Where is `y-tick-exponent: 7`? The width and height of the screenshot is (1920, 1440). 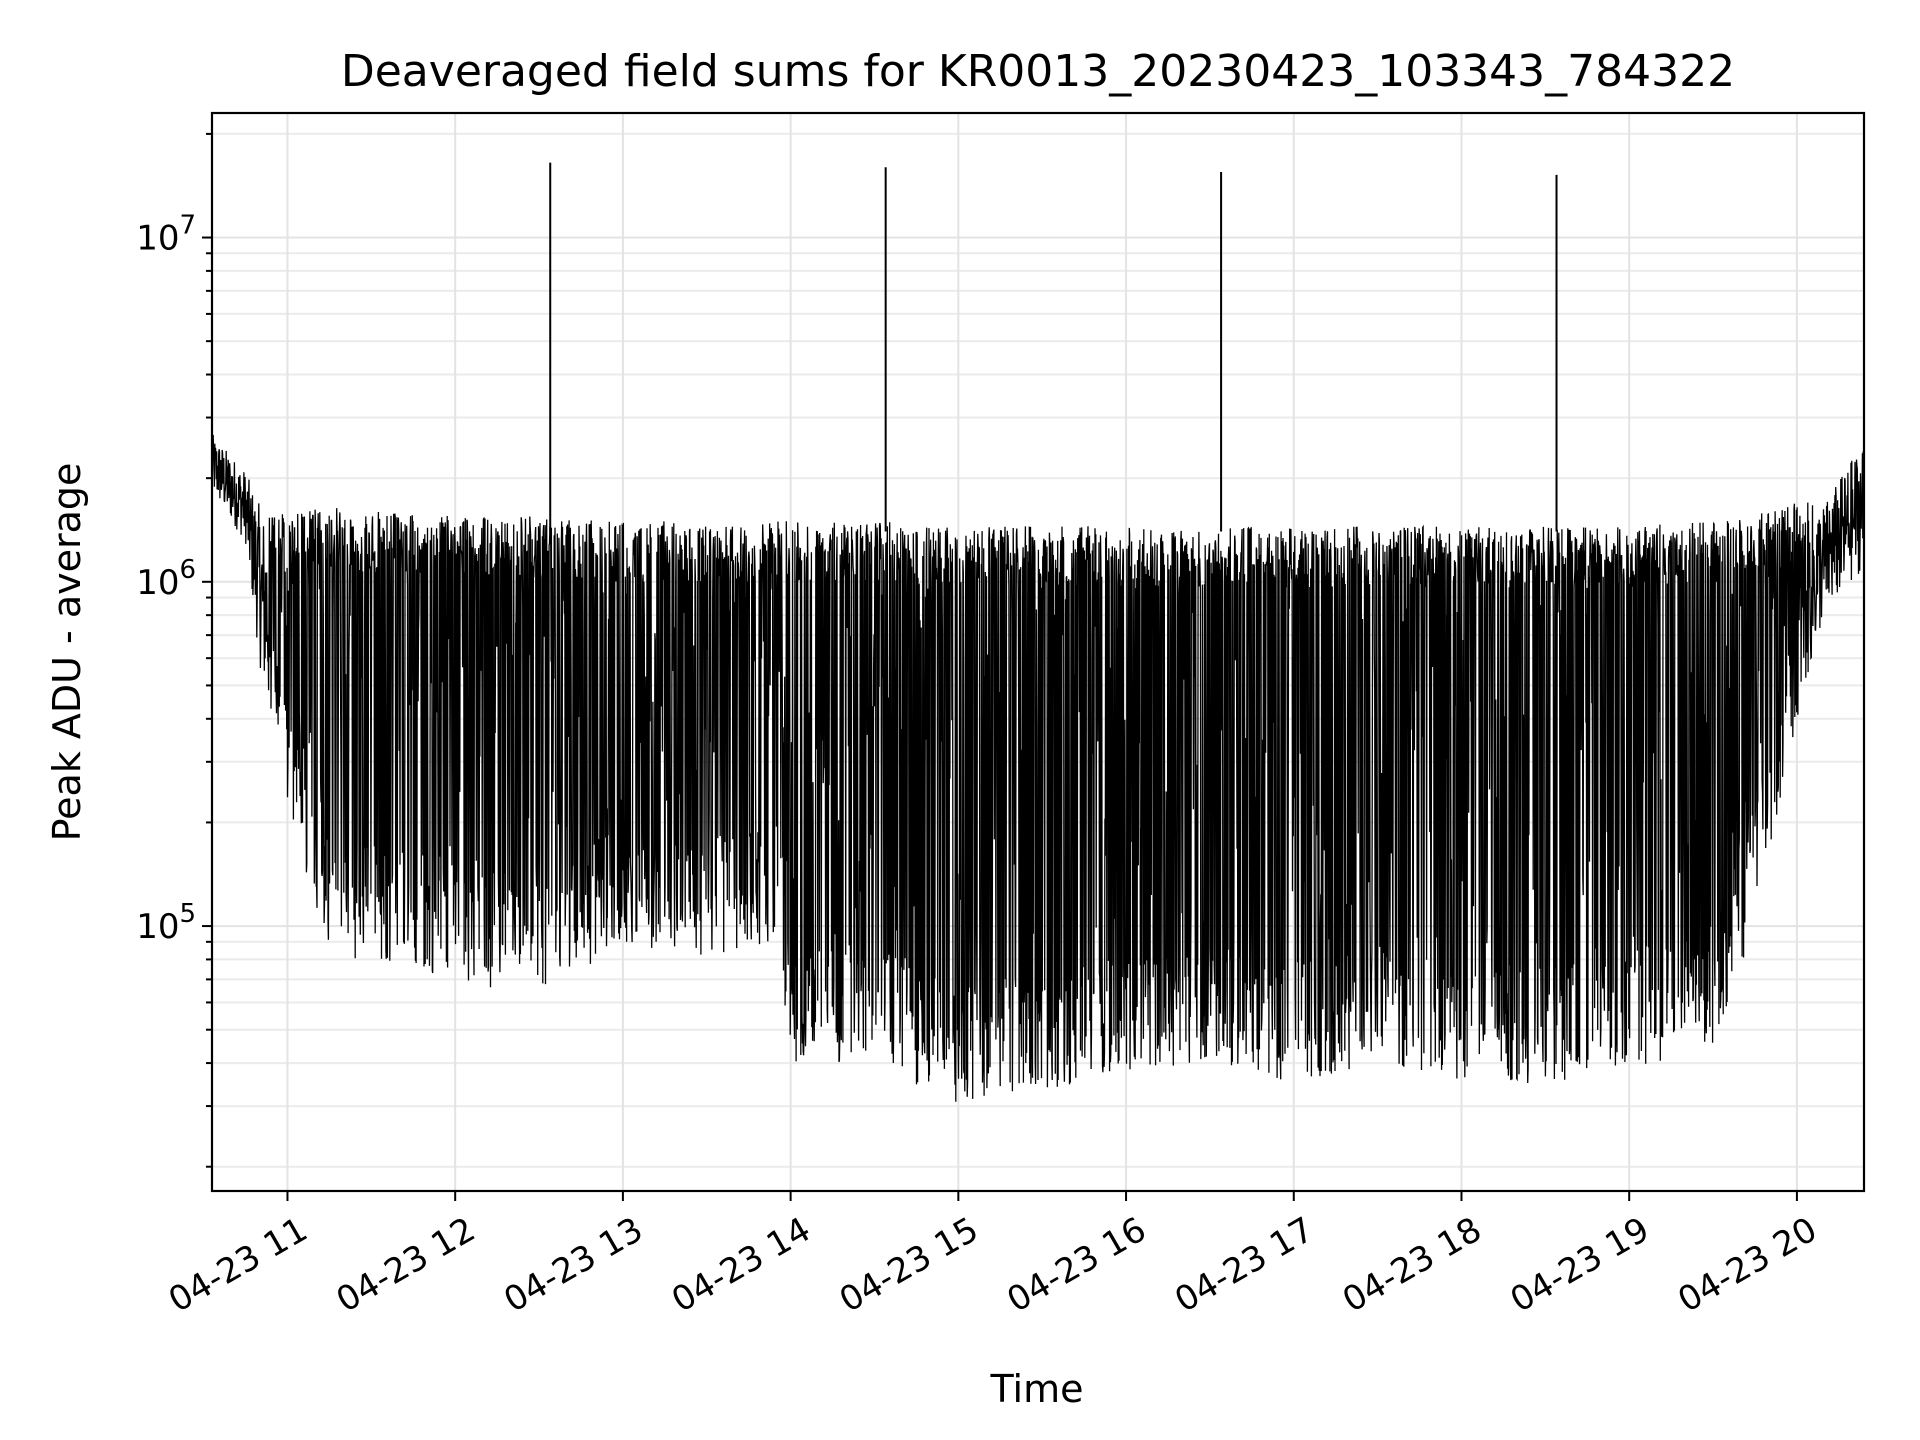 y-tick-exponent: 7 is located at coordinates (187, 226).